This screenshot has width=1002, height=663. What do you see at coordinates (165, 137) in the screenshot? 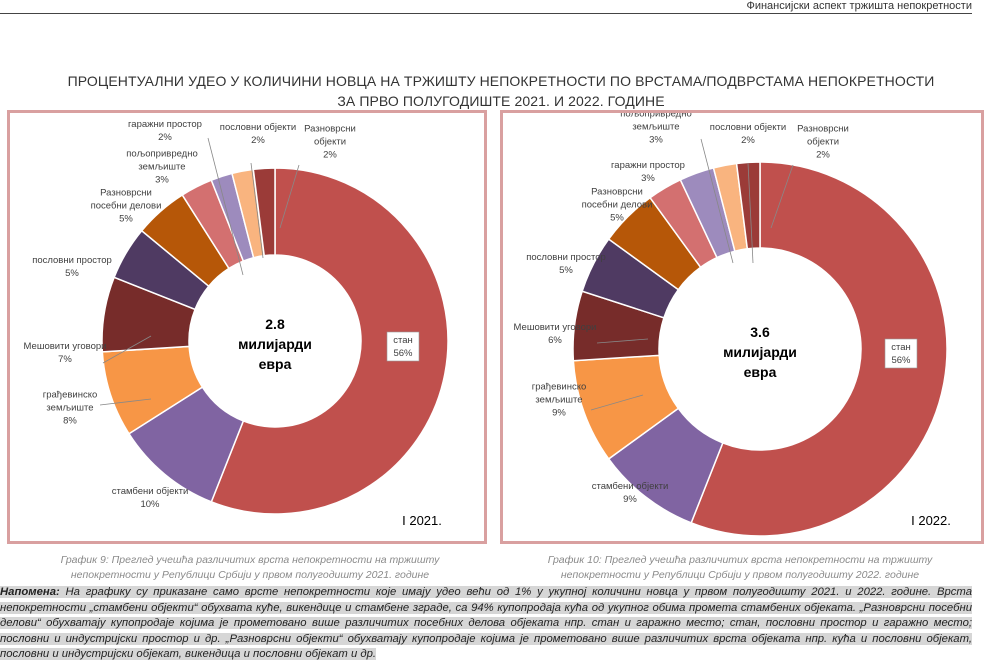
I see `slice-value-label-2021-гаражни-простор: 2%` at bounding box center [165, 137].